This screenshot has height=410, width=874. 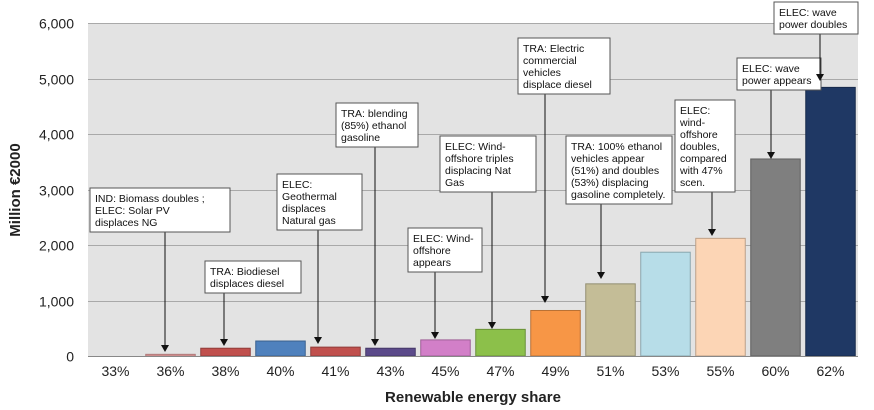 I want to click on annotation-text: TRA: Biodiesel, so click(x=244, y=272).